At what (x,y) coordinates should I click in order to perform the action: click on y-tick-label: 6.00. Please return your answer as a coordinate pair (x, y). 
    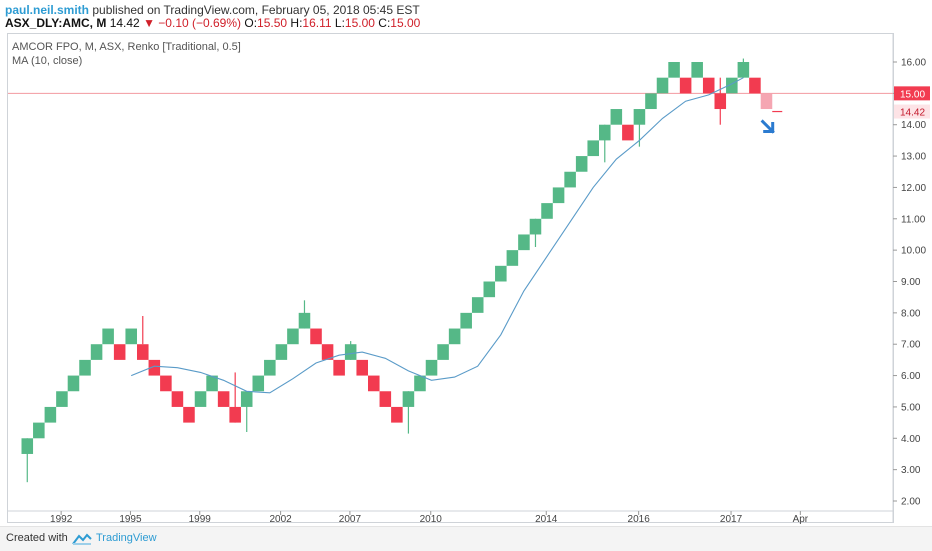
    Looking at the image, I should click on (911, 376).